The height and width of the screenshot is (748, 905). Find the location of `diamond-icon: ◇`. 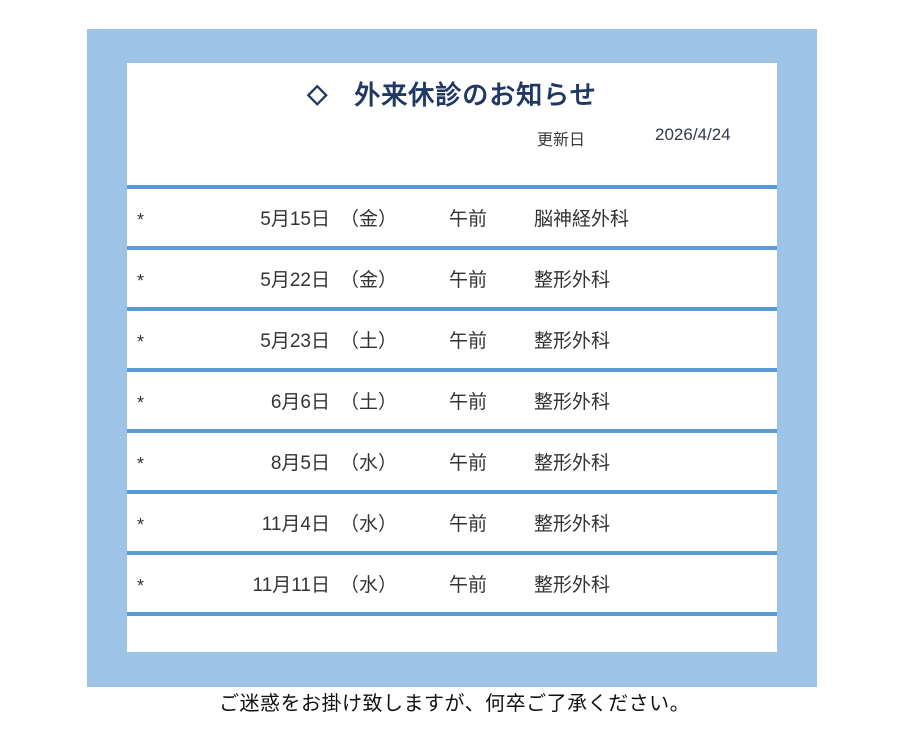

diamond-icon: ◇ is located at coordinates (318, 93).